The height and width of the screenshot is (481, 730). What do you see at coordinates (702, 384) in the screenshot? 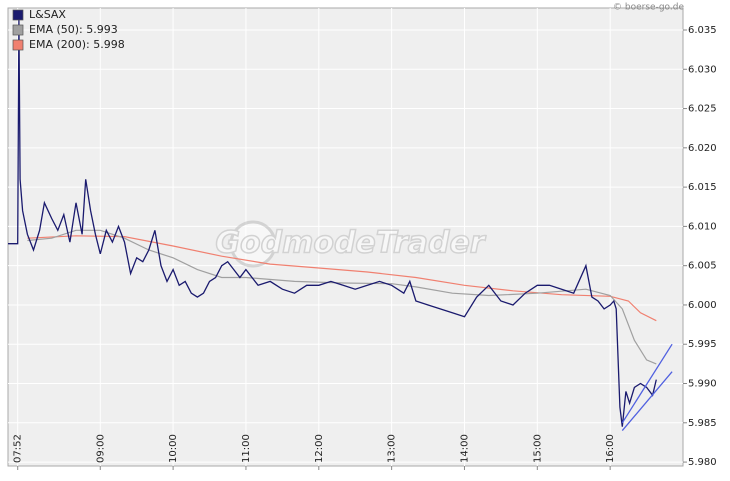
I see `y-tick-label: 5.990` at bounding box center [702, 384].